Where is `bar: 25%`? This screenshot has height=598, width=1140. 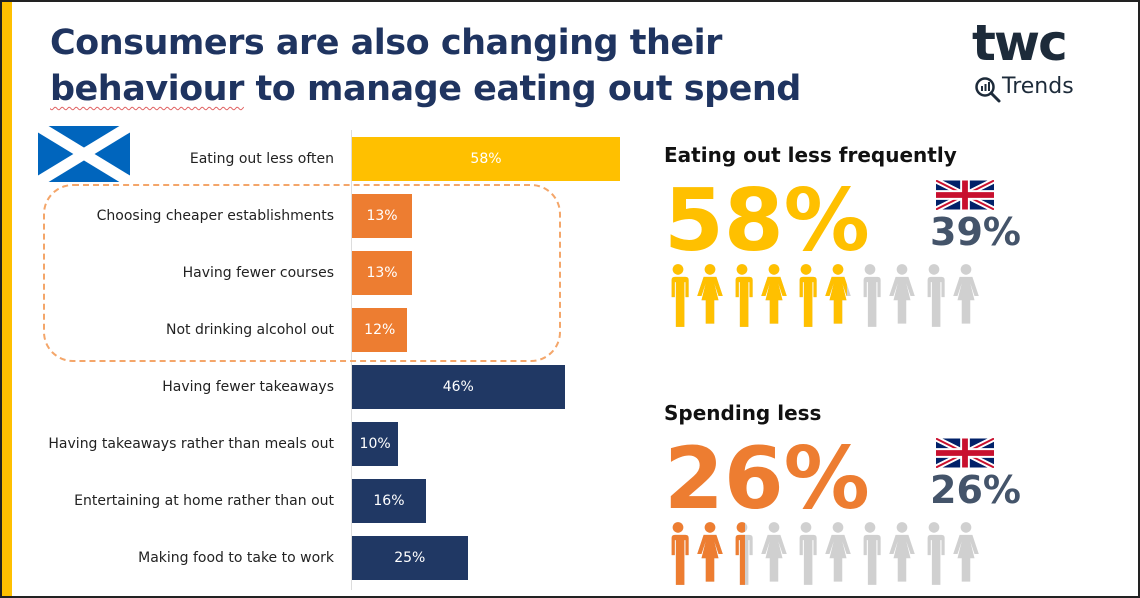 bar: 25% is located at coordinates (410, 558).